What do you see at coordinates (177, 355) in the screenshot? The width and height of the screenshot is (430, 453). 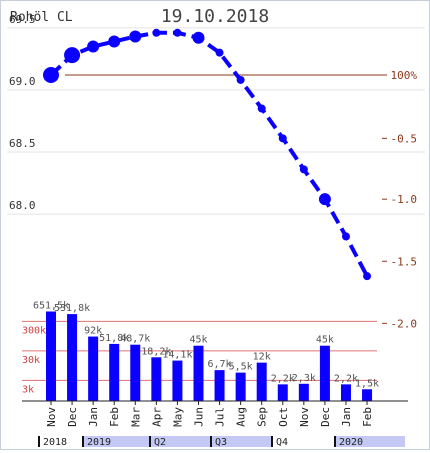 I see `volume-data-label: 14,1k` at bounding box center [177, 355].